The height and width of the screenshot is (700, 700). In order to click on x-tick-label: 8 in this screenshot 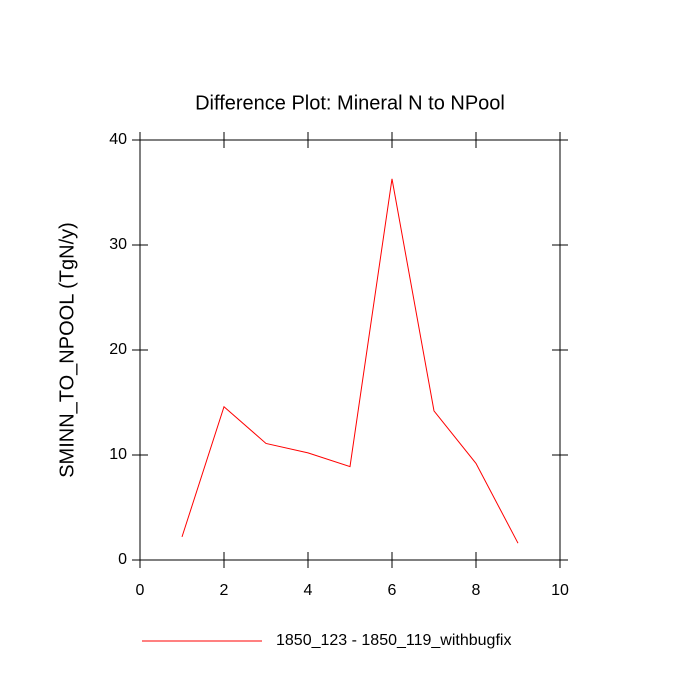, I will do `click(476, 590)`.